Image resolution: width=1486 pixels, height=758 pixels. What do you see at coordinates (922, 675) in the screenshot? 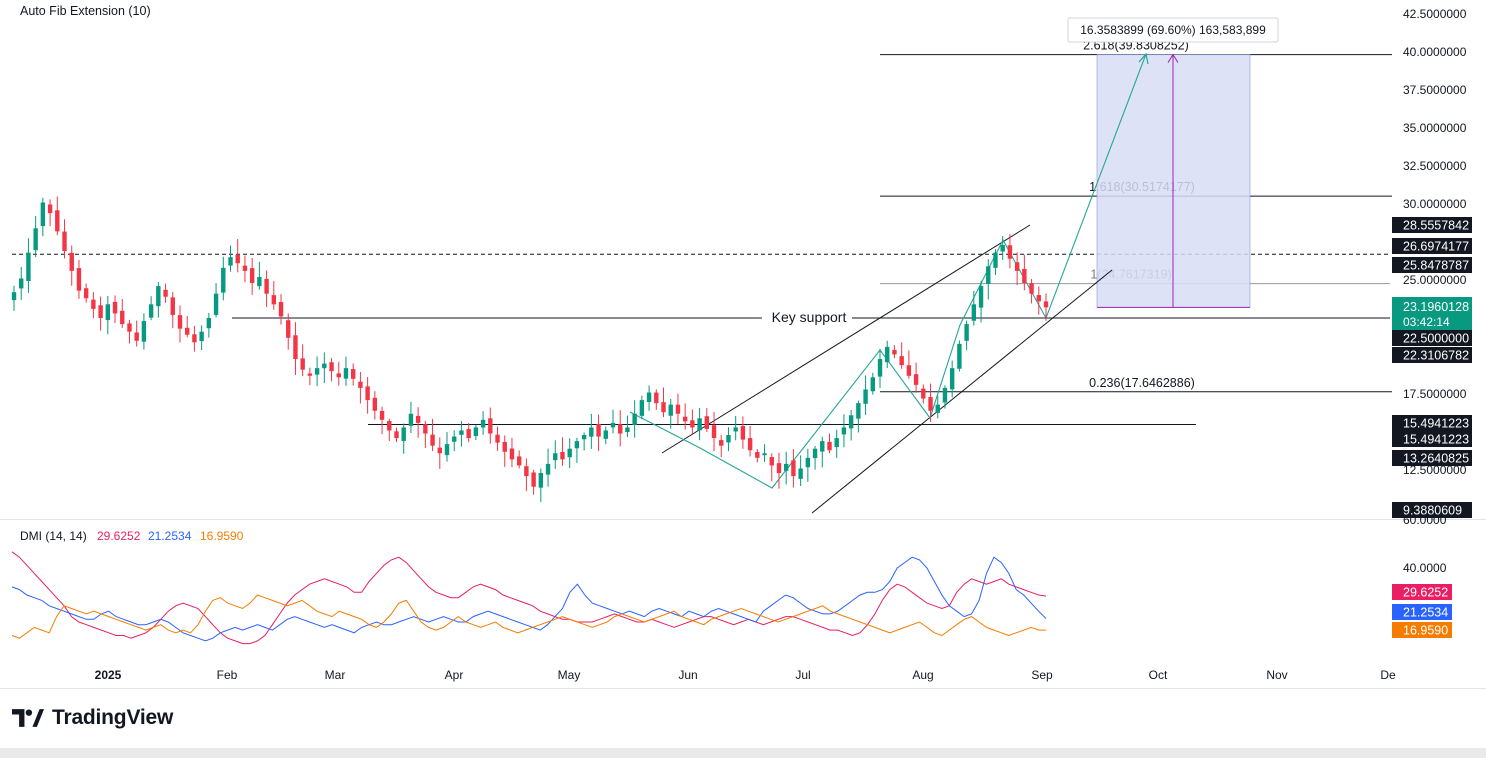
I see `x-tick-label: Aug` at bounding box center [922, 675].